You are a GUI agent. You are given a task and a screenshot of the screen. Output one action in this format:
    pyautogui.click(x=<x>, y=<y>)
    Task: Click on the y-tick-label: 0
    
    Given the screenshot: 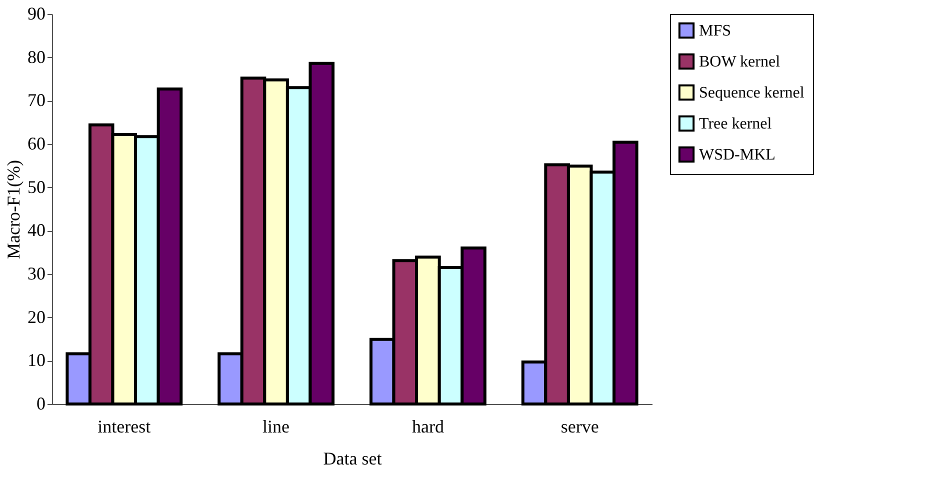 What is the action you would take?
    pyautogui.click(x=41, y=404)
    